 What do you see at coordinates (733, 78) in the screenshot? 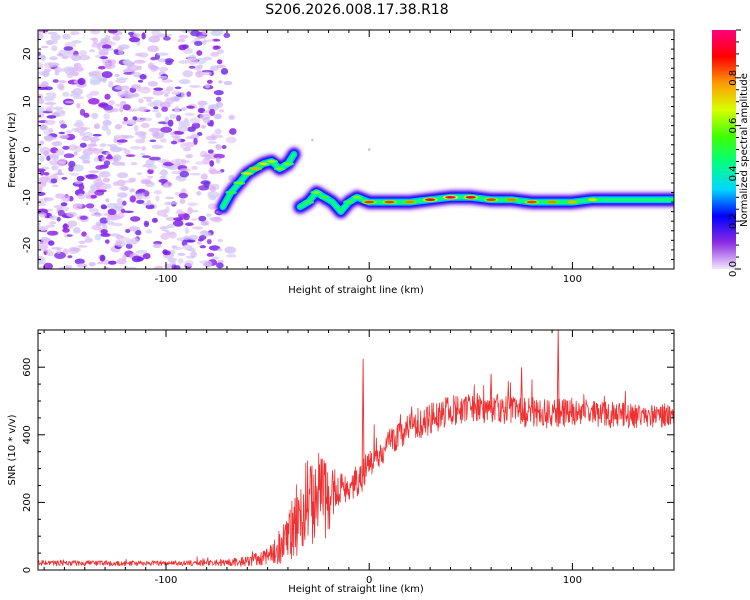
I see `colorbar-tick-label: 0.8` at bounding box center [733, 78].